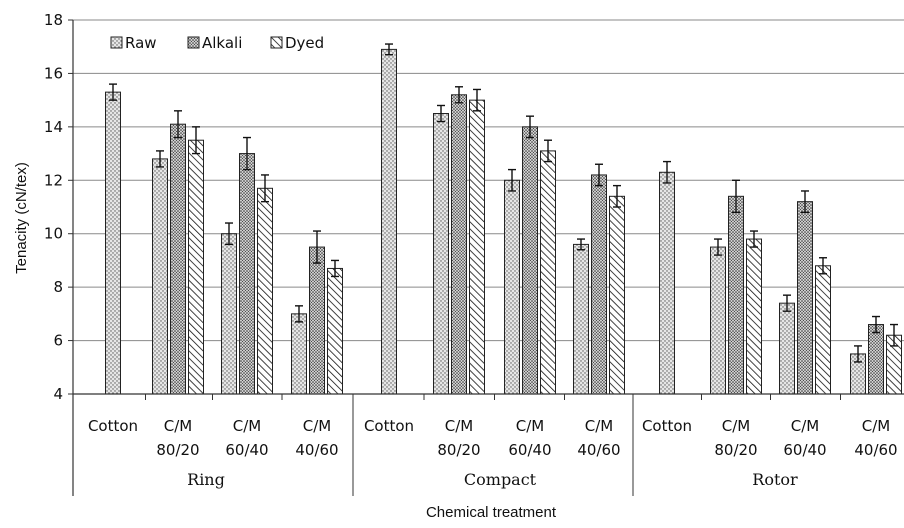 Image resolution: width=904 pixels, height=528 pixels. What do you see at coordinates (21, 218) in the screenshot?
I see `y-axis-title: Tenacity (cN/tex)` at bounding box center [21, 218].